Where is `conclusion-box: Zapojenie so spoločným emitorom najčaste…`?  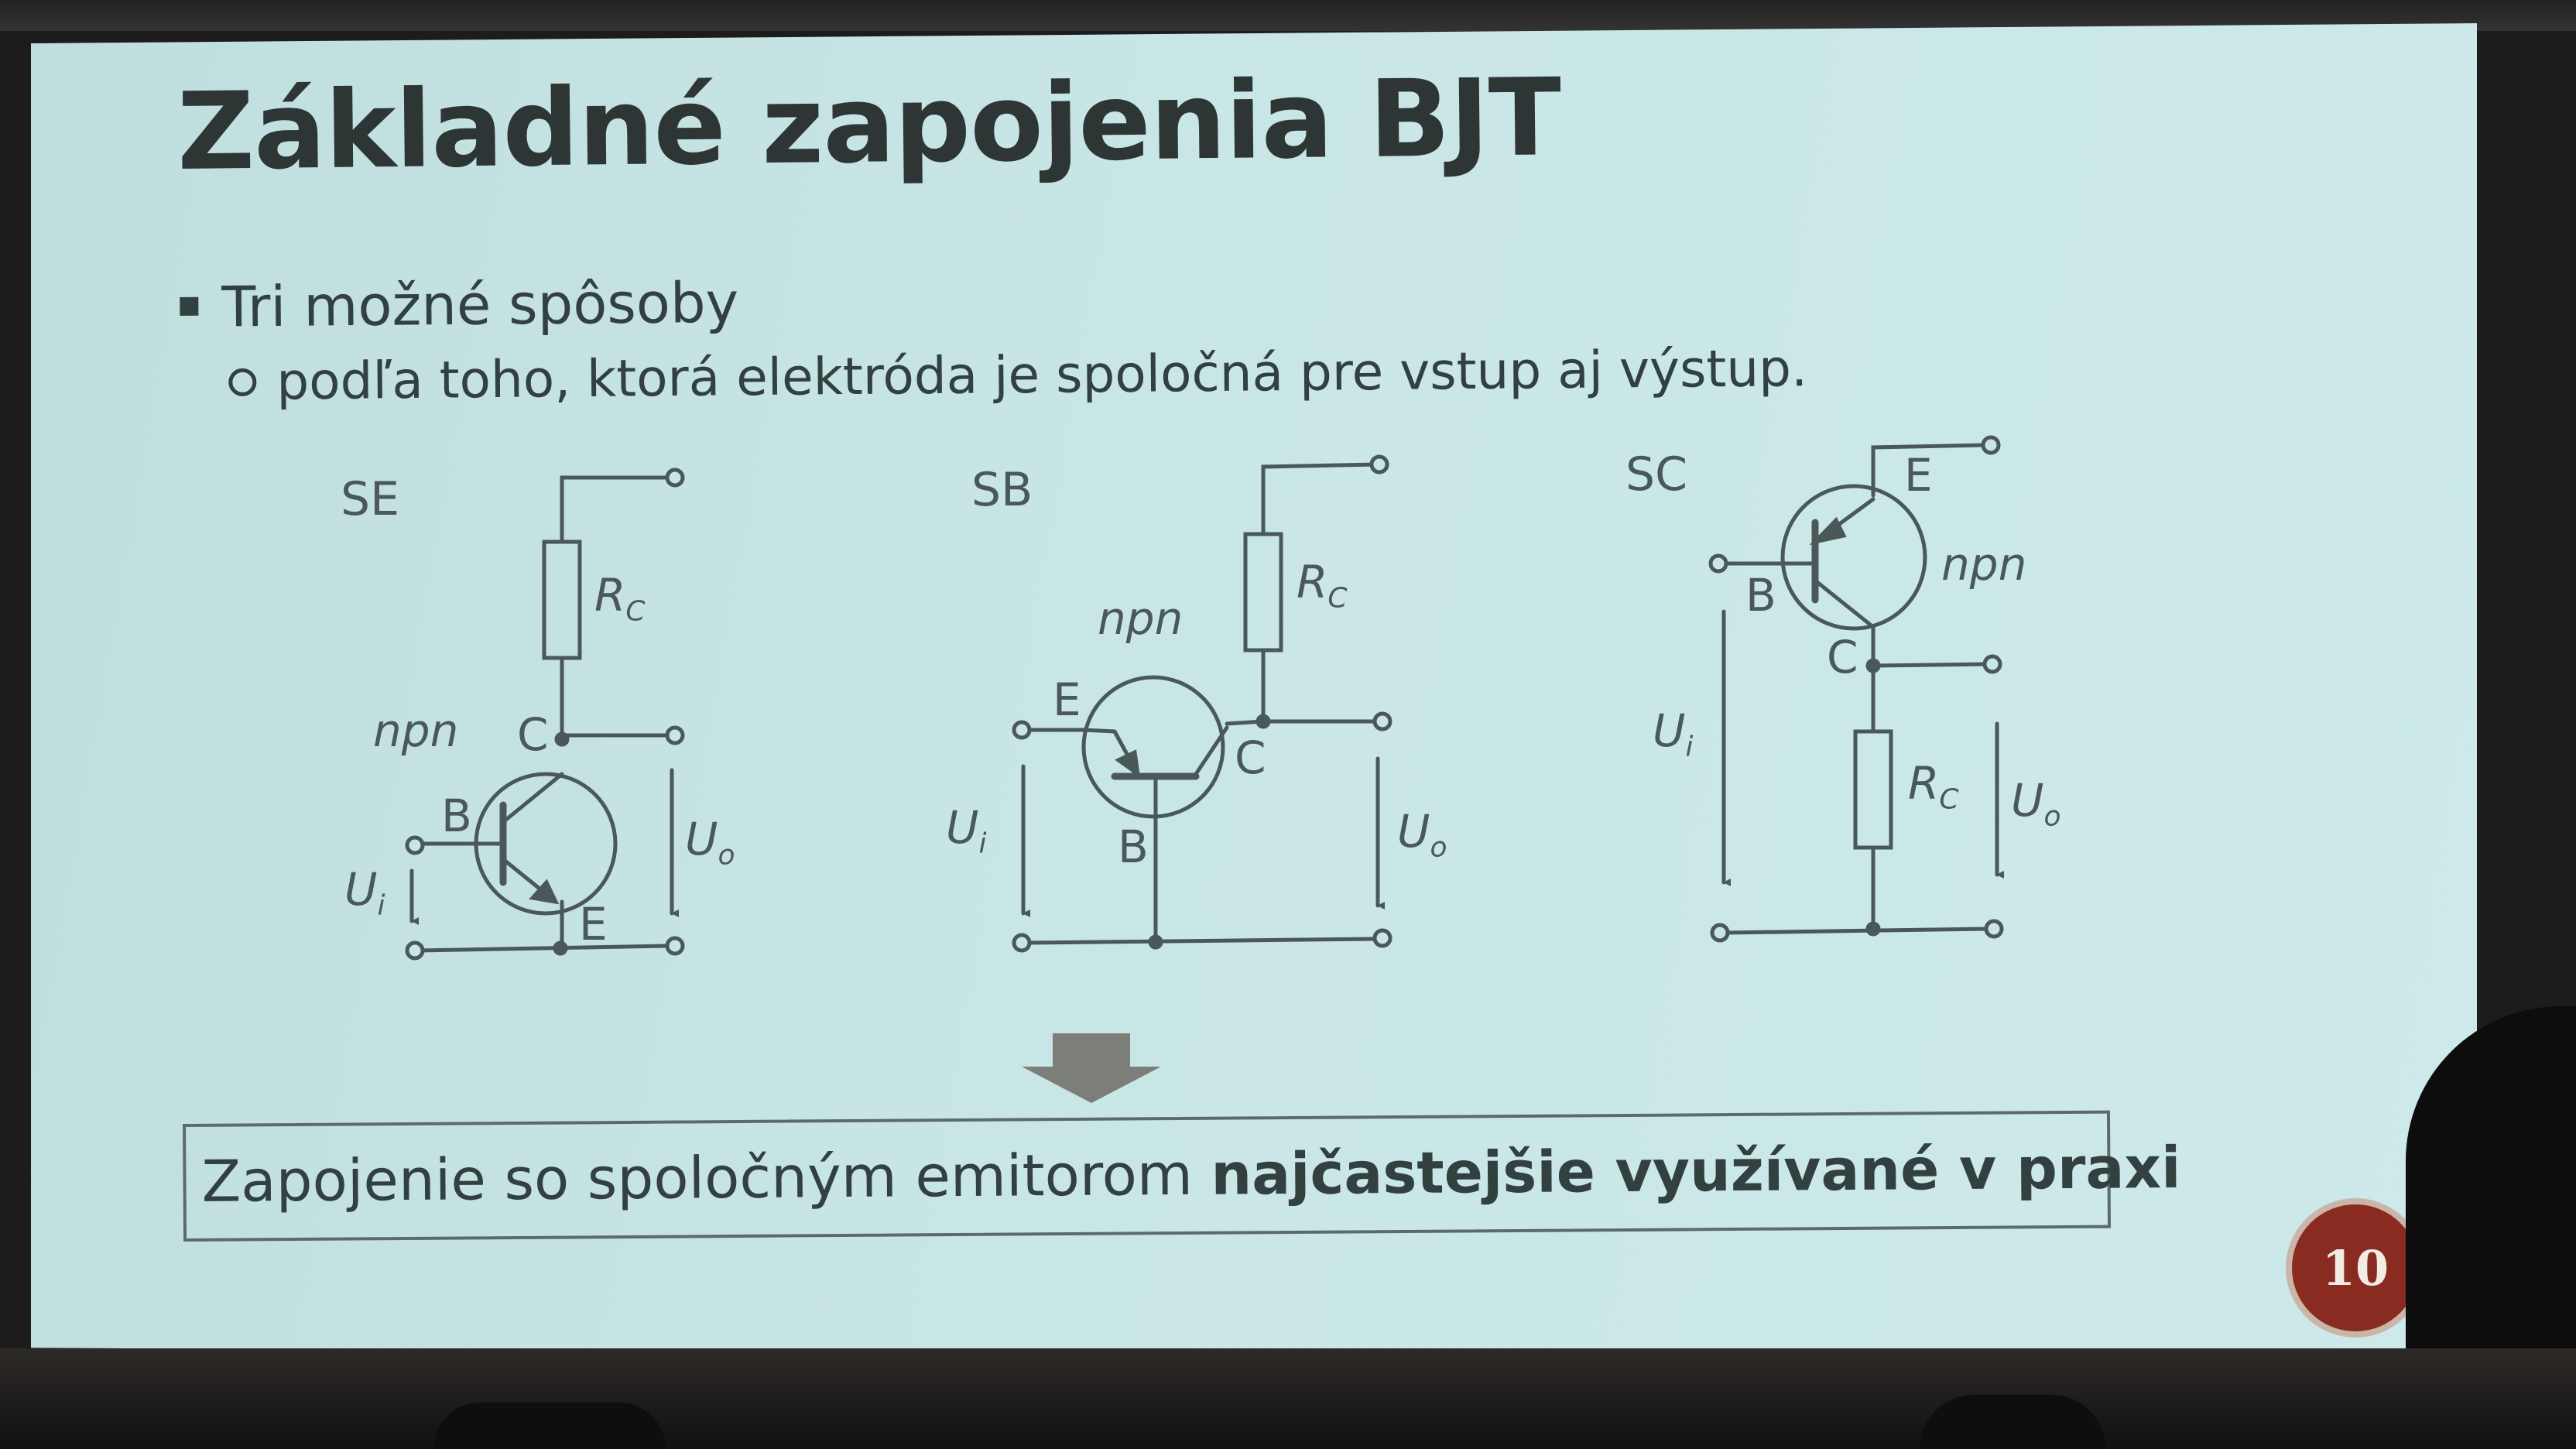
conclusion-box: Zapojenie so spoločným emitorom najčaste… is located at coordinates (1182, 1176).